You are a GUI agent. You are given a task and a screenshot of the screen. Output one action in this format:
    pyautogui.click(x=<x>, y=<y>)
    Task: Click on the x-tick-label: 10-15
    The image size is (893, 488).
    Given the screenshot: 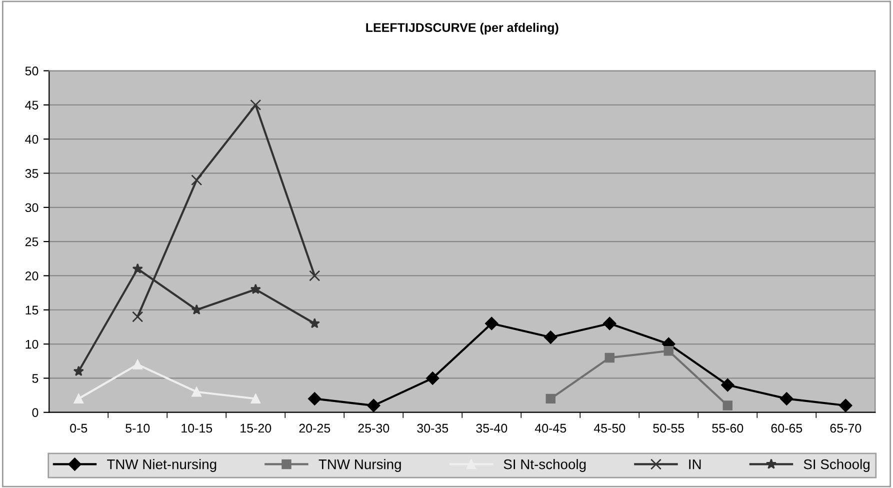 What is the action you would take?
    pyautogui.click(x=197, y=428)
    